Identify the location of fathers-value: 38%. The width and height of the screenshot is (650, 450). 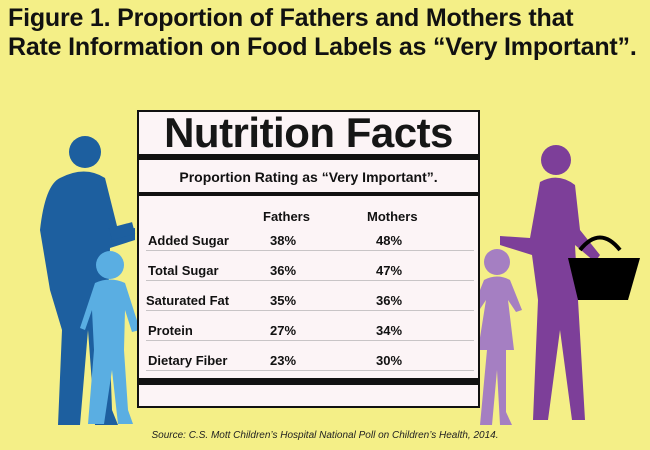
(283, 240).